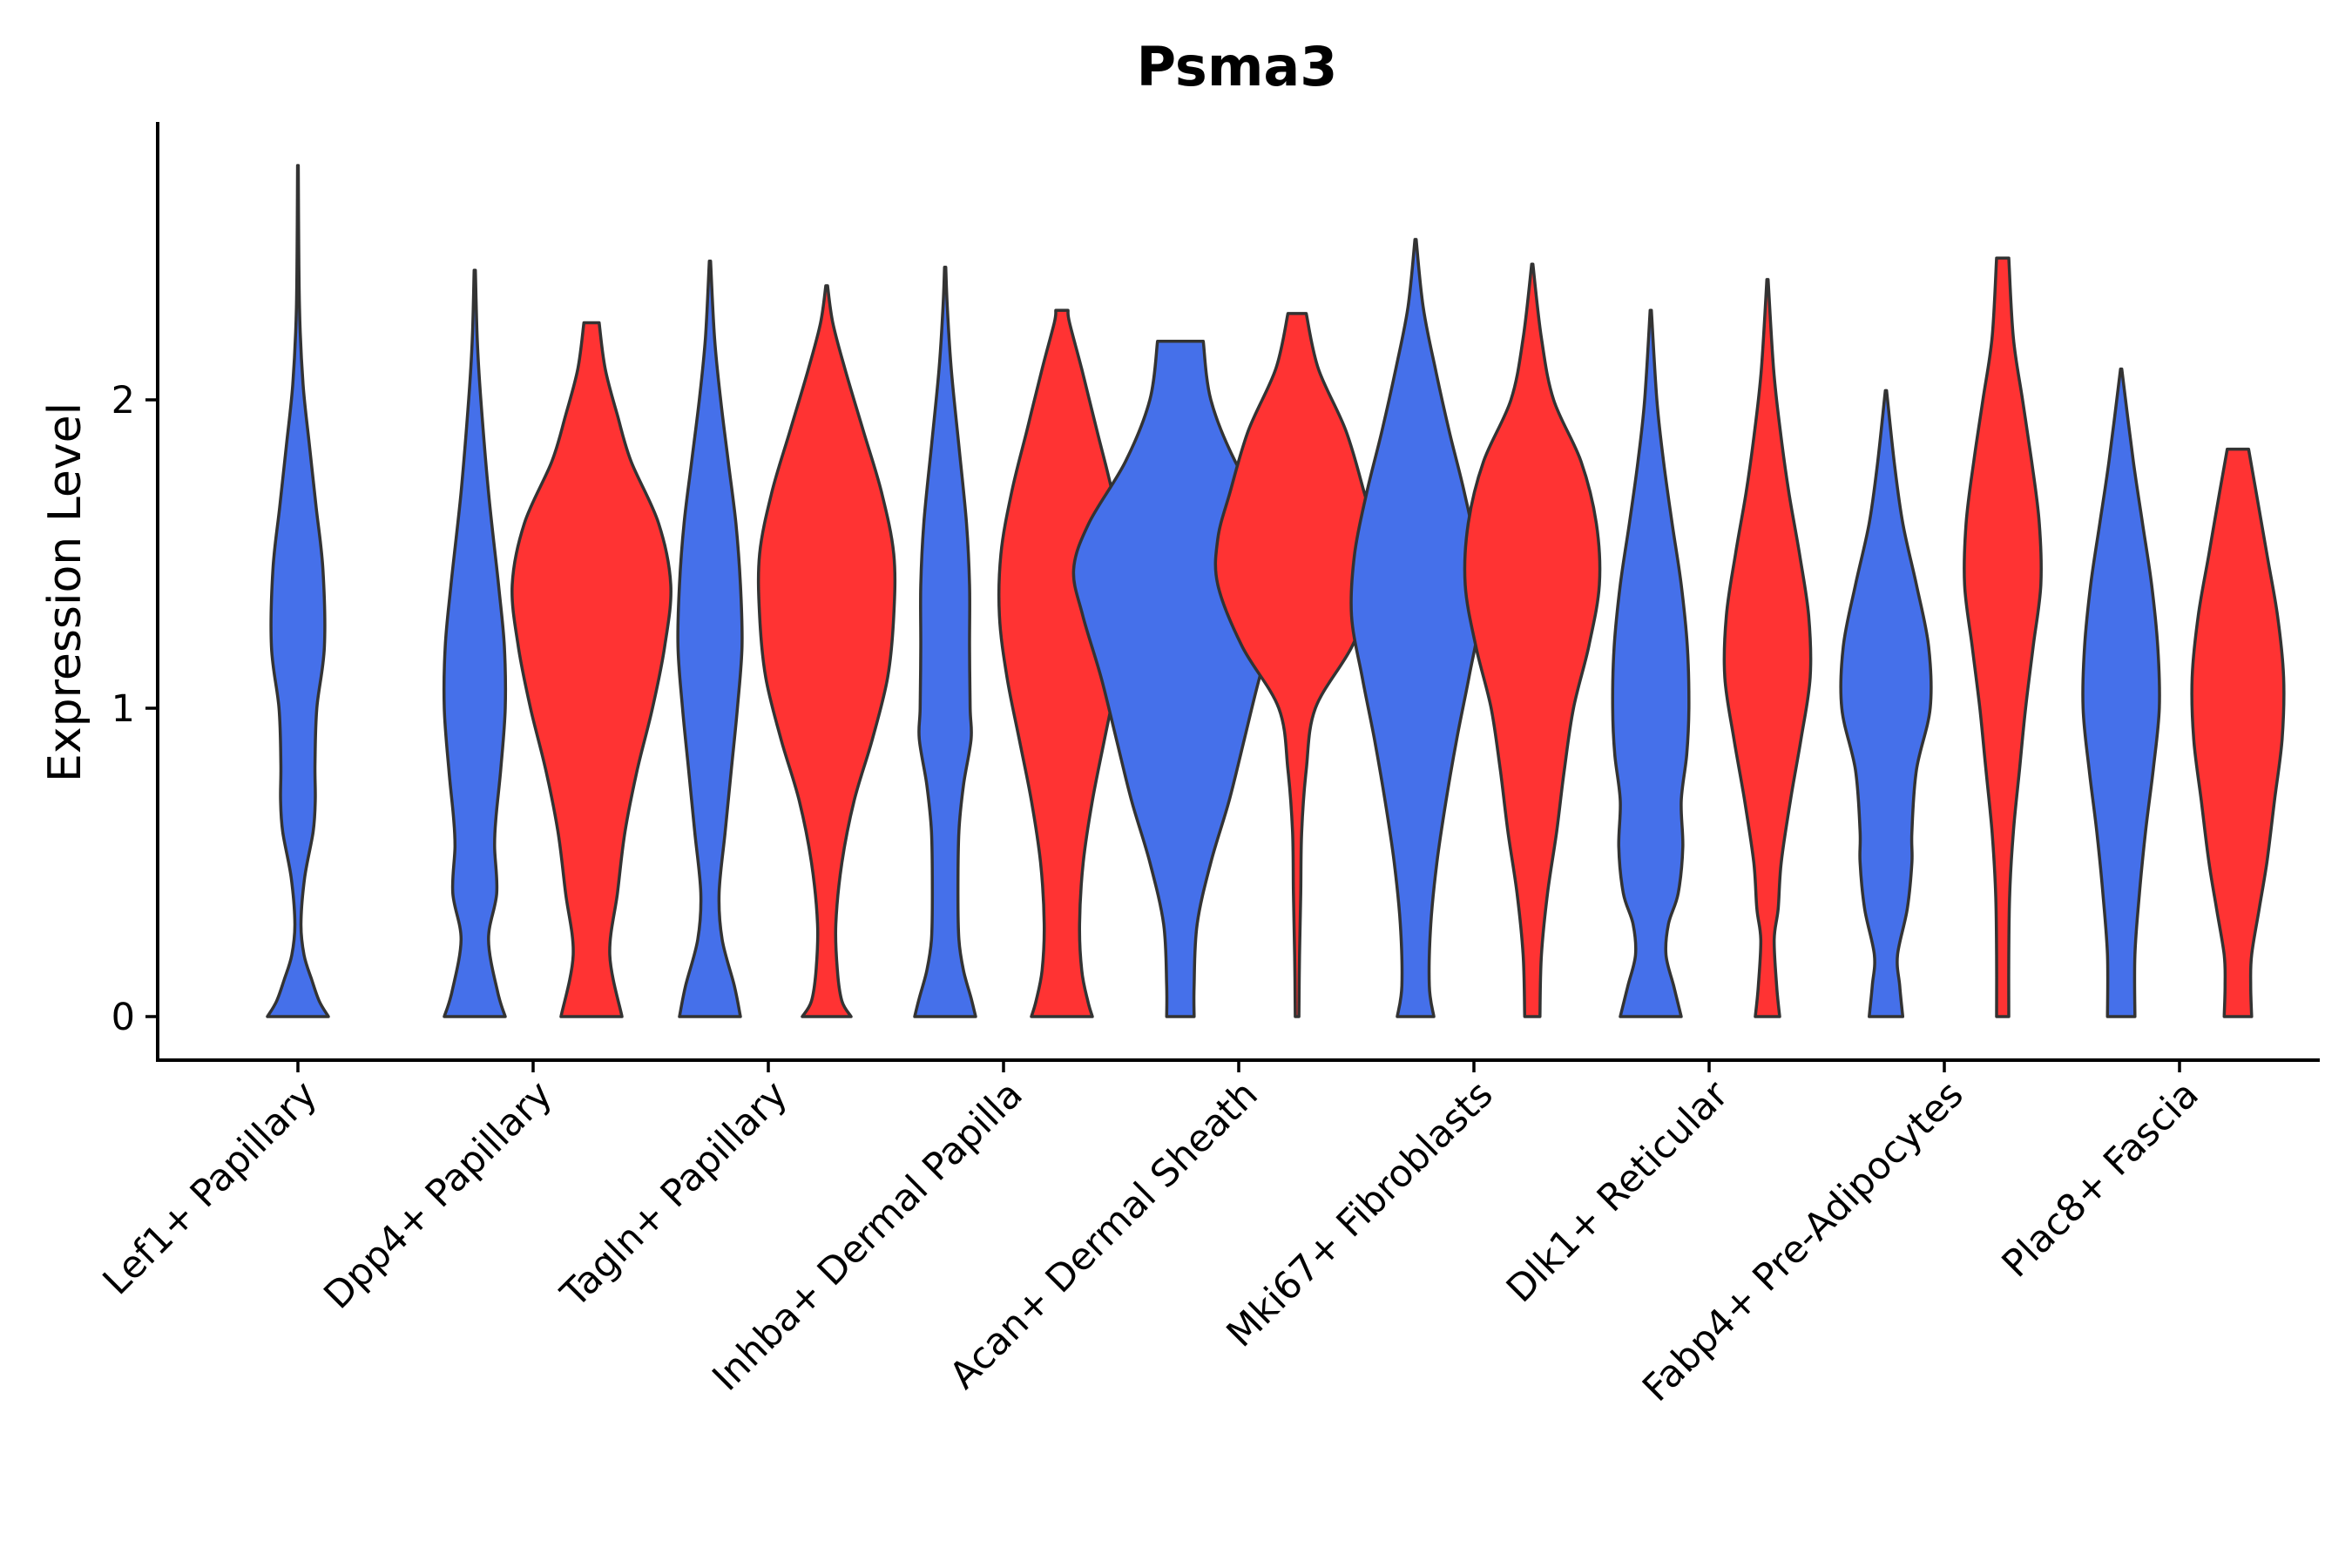 The height and width of the screenshot is (1568, 2352). I want to click on violin-inhba-dermal-papilla-a, so click(945, 642).